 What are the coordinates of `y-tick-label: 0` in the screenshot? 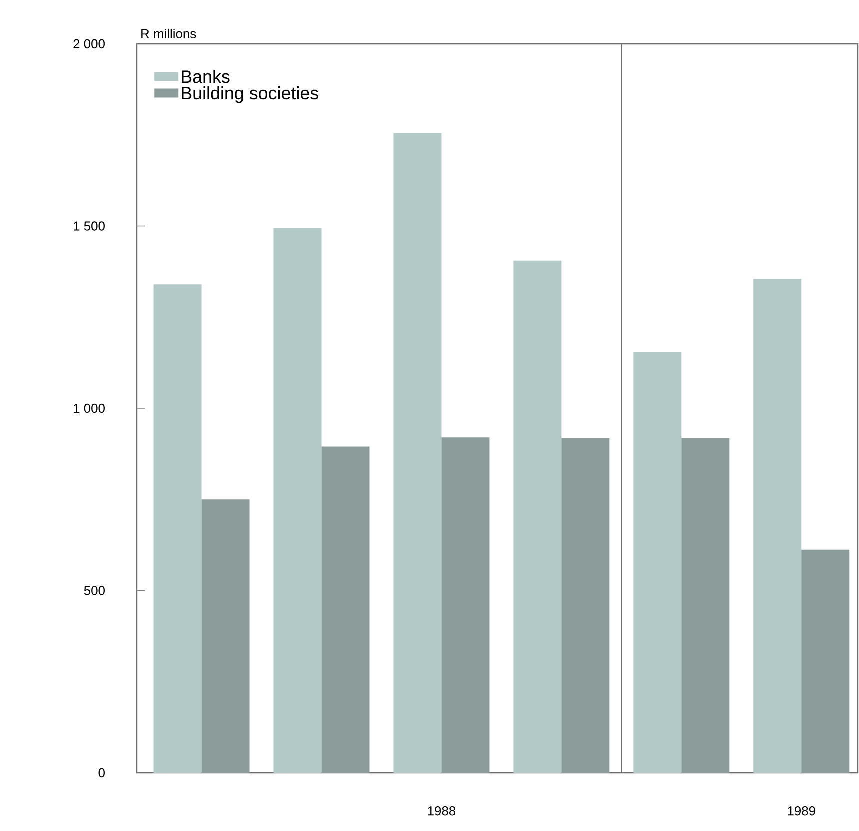 It's located at (101, 773).